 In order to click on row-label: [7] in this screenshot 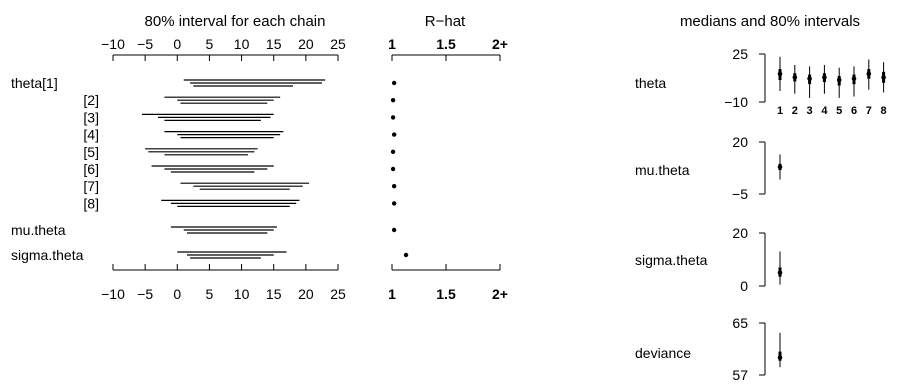, I will do `click(91, 186)`.